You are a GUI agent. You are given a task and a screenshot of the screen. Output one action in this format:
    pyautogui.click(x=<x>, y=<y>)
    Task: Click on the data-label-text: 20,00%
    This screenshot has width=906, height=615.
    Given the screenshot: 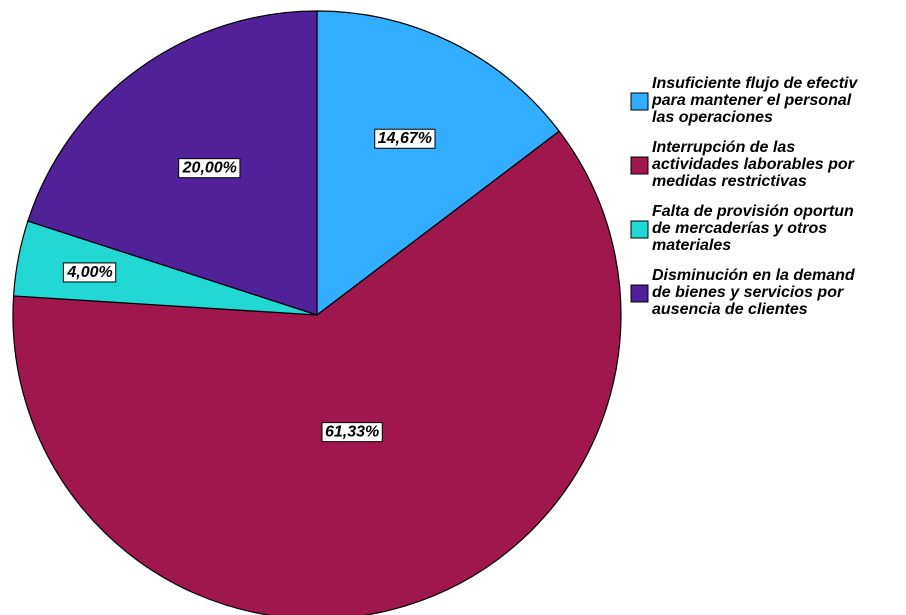 What is the action you would take?
    pyautogui.click(x=209, y=168)
    